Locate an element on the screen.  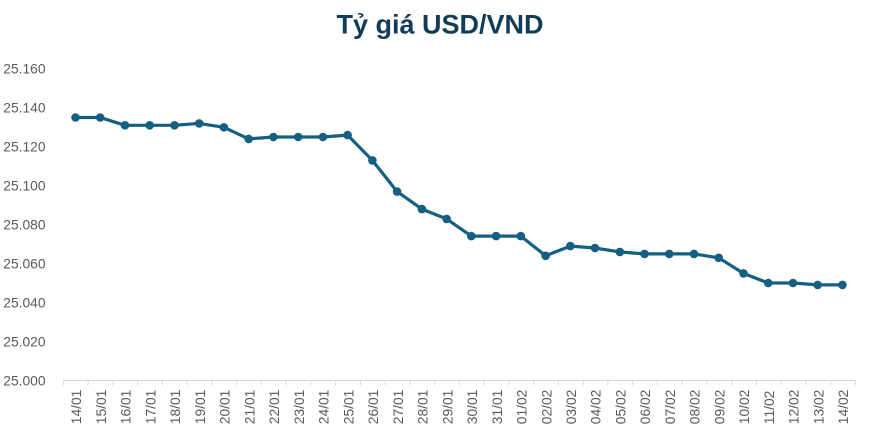
svg-text: 24/01 is located at coordinates (324, 407).